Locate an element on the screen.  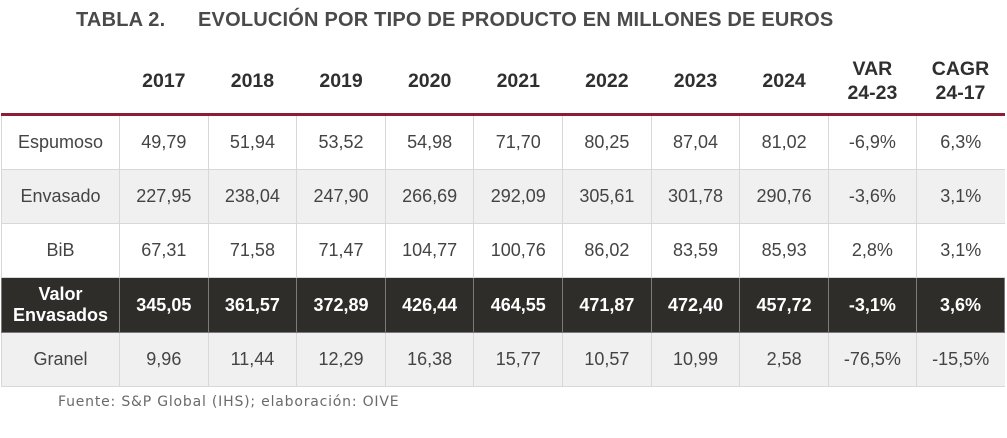
header-cagr-line1: CAGR is located at coordinates (960, 68).